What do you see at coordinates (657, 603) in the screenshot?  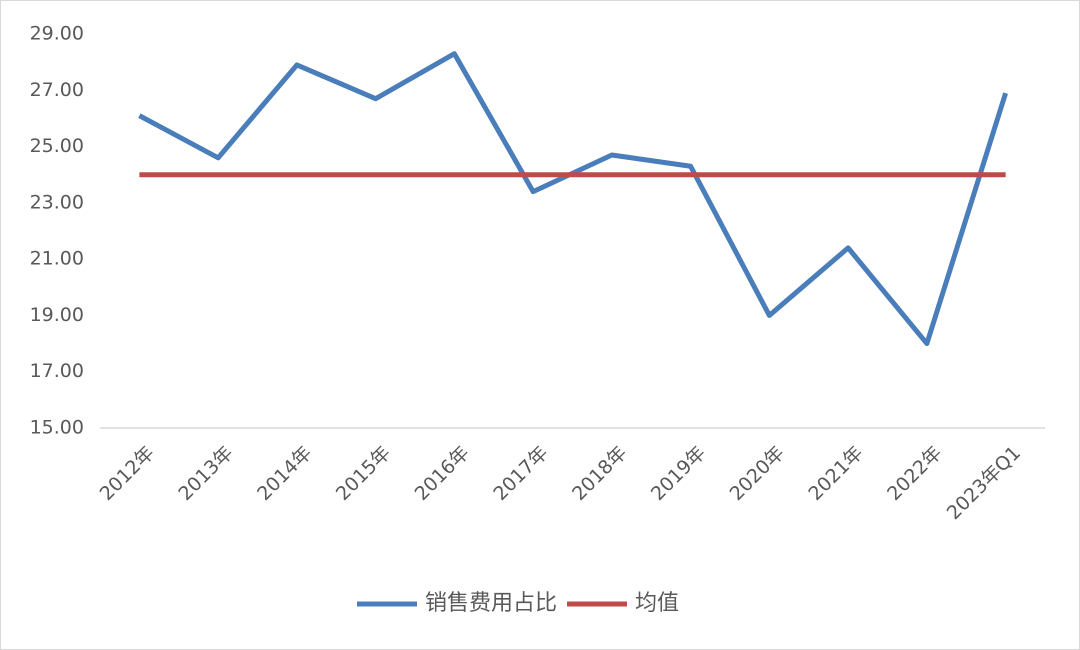 I see `legend-label: 均值` at bounding box center [657, 603].